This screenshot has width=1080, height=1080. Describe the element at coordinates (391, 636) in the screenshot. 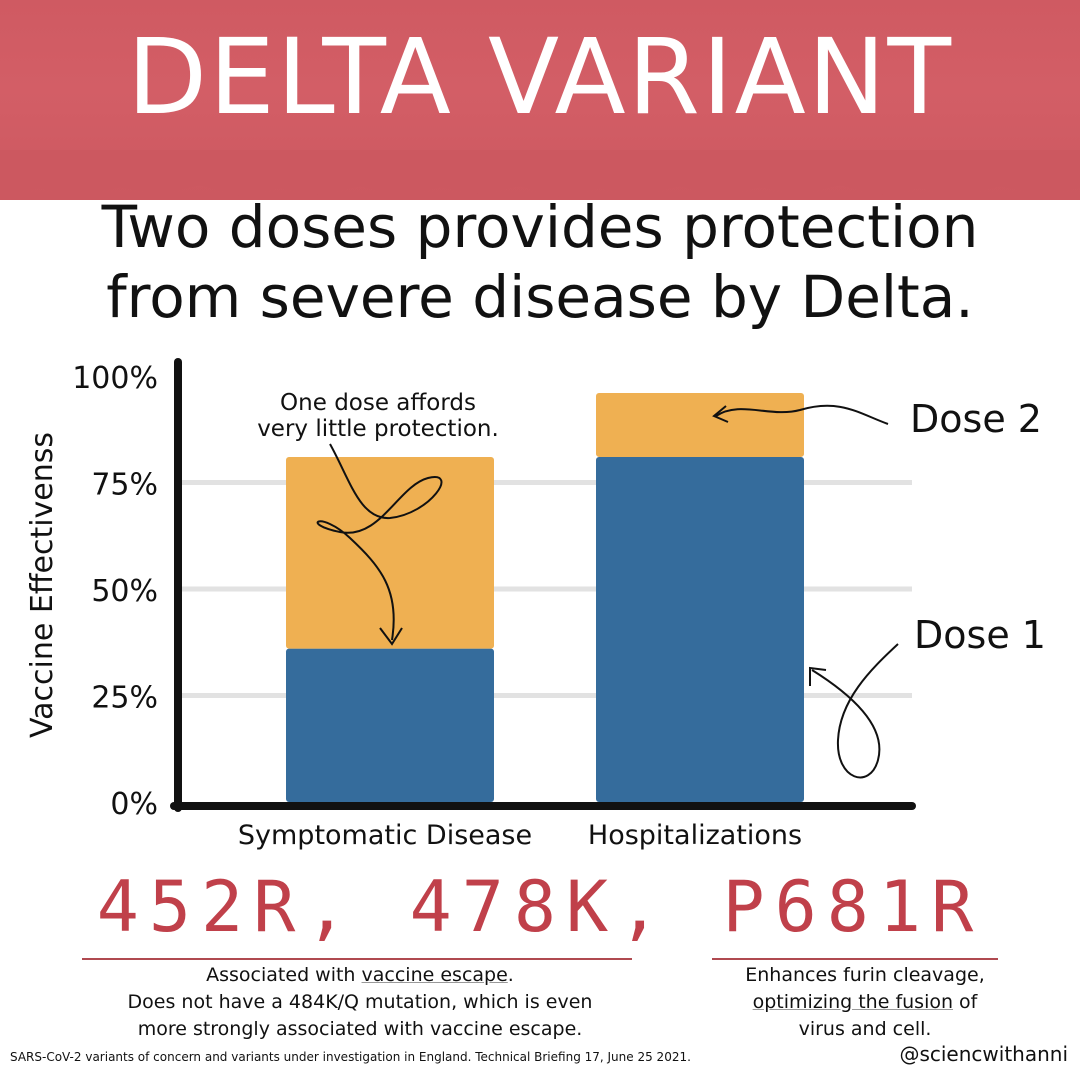

I see `annotation-arrowhead-icon` at that location.